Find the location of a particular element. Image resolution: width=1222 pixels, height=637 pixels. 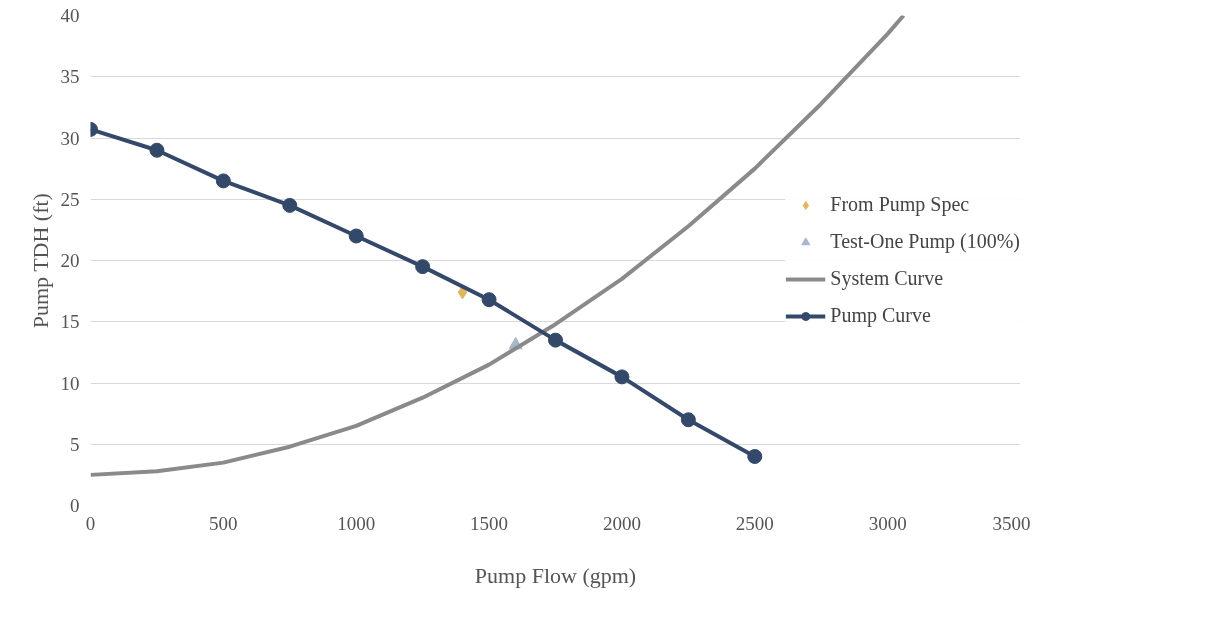

x-tick-label: 0 is located at coordinates (90, 523).